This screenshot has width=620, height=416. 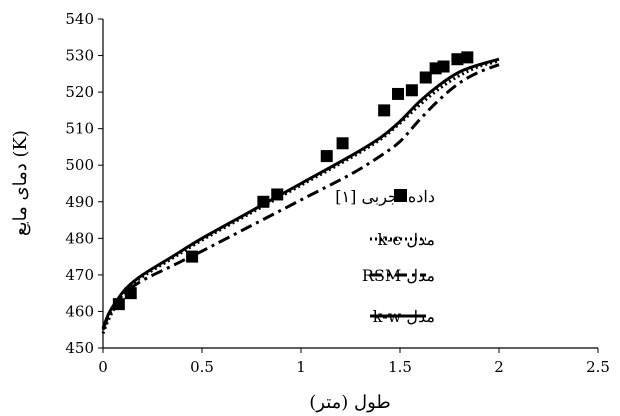 I want to click on x-tick-label: 1.5, so click(x=400, y=367).